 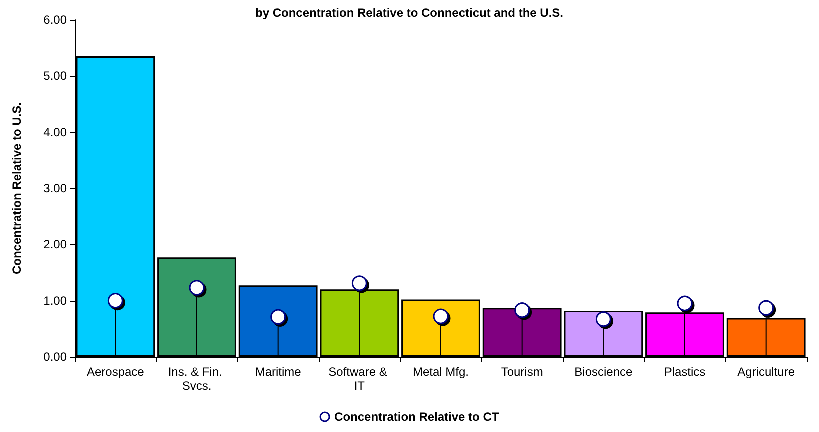 I want to click on x-tick-label: Ins. & Fin. Svcs., so click(x=197, y=379).